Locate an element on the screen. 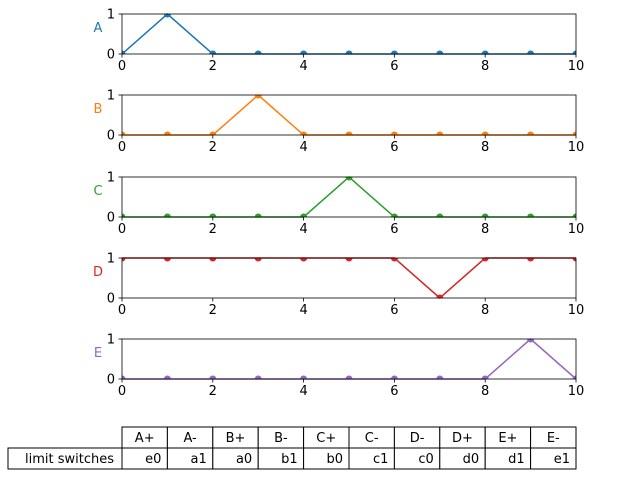  panel-c-x-tick-label: 10 is located at coordinates (576, 229).